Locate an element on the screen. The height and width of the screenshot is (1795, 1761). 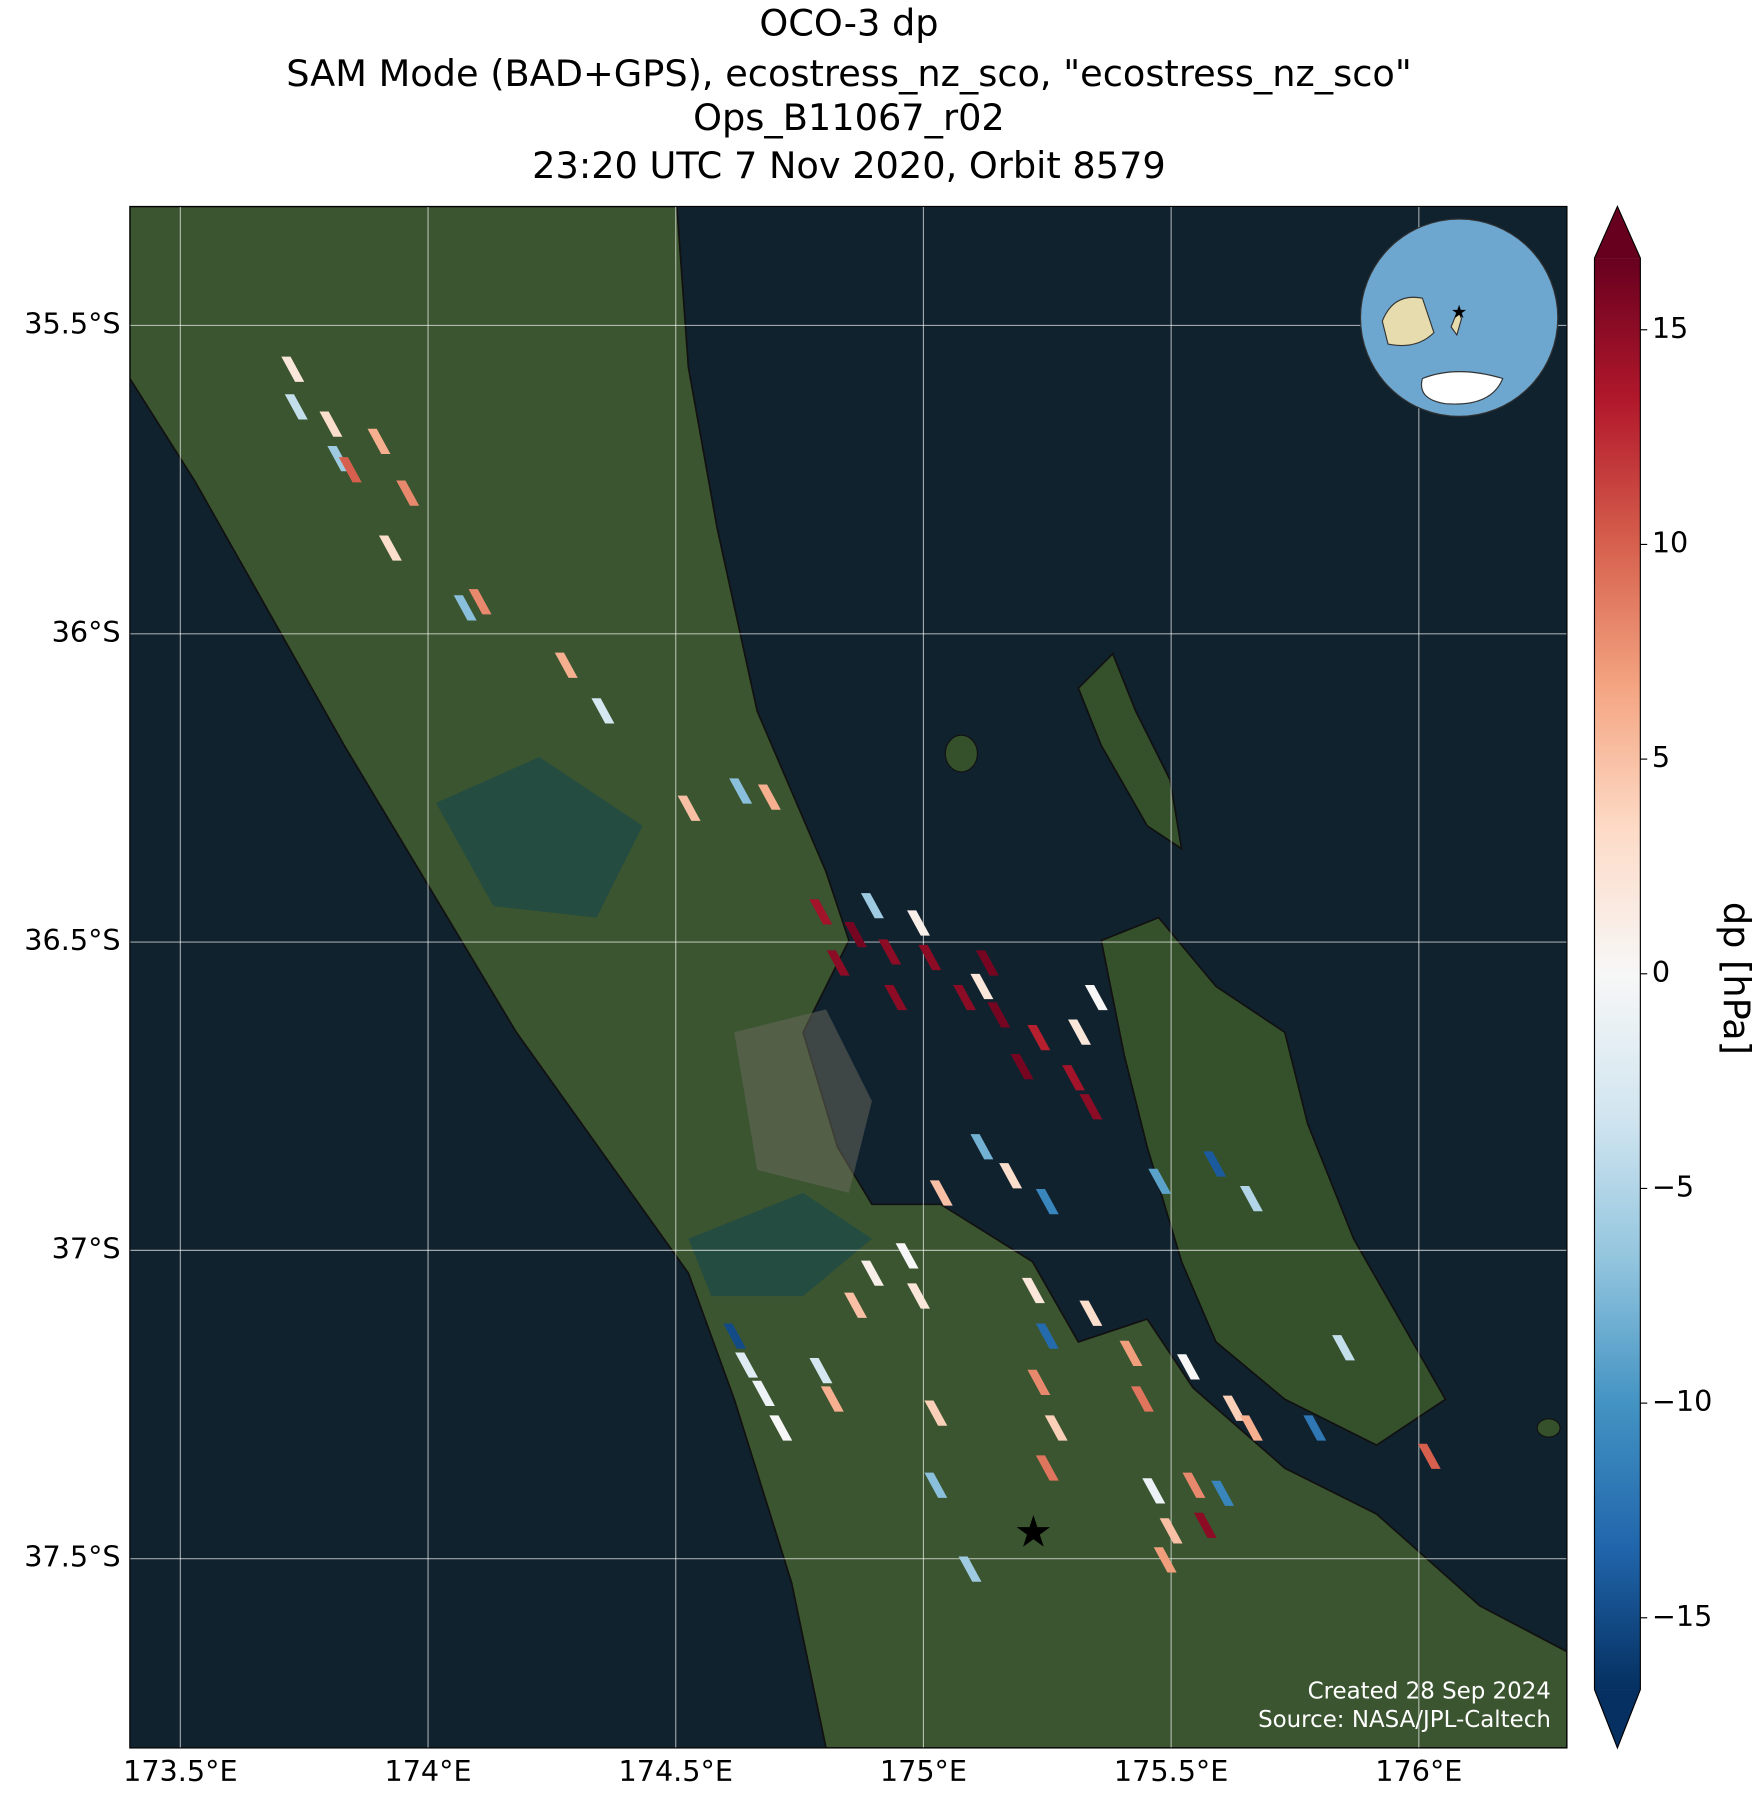
x-tick-label: 173.5°E is located at coordinates (180, 1771).